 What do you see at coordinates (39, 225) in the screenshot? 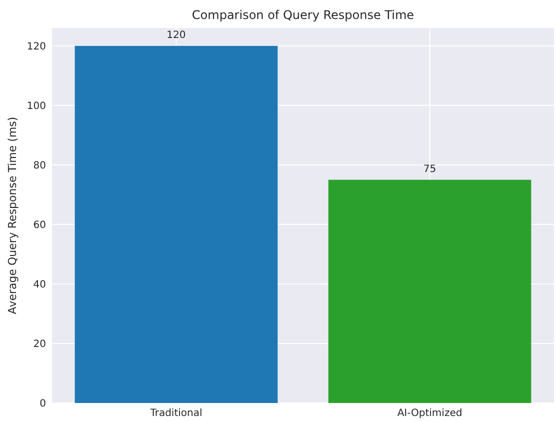
I see `y-tick-label: 60` at bounding box center [39, 225].